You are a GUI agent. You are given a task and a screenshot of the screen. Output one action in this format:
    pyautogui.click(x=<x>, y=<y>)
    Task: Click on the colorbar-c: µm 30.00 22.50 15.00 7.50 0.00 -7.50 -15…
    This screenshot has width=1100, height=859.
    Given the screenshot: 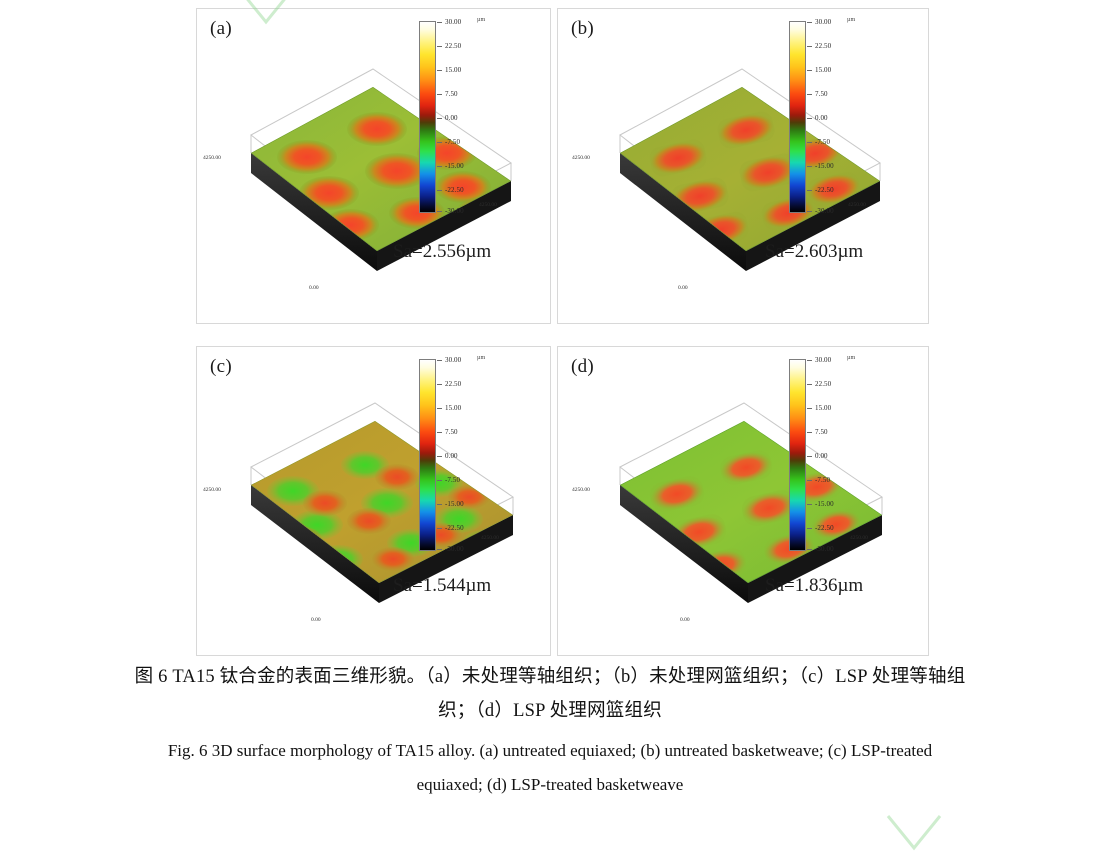 What is the action you would take?
    pyautogui.click(x=460, y=454)
    